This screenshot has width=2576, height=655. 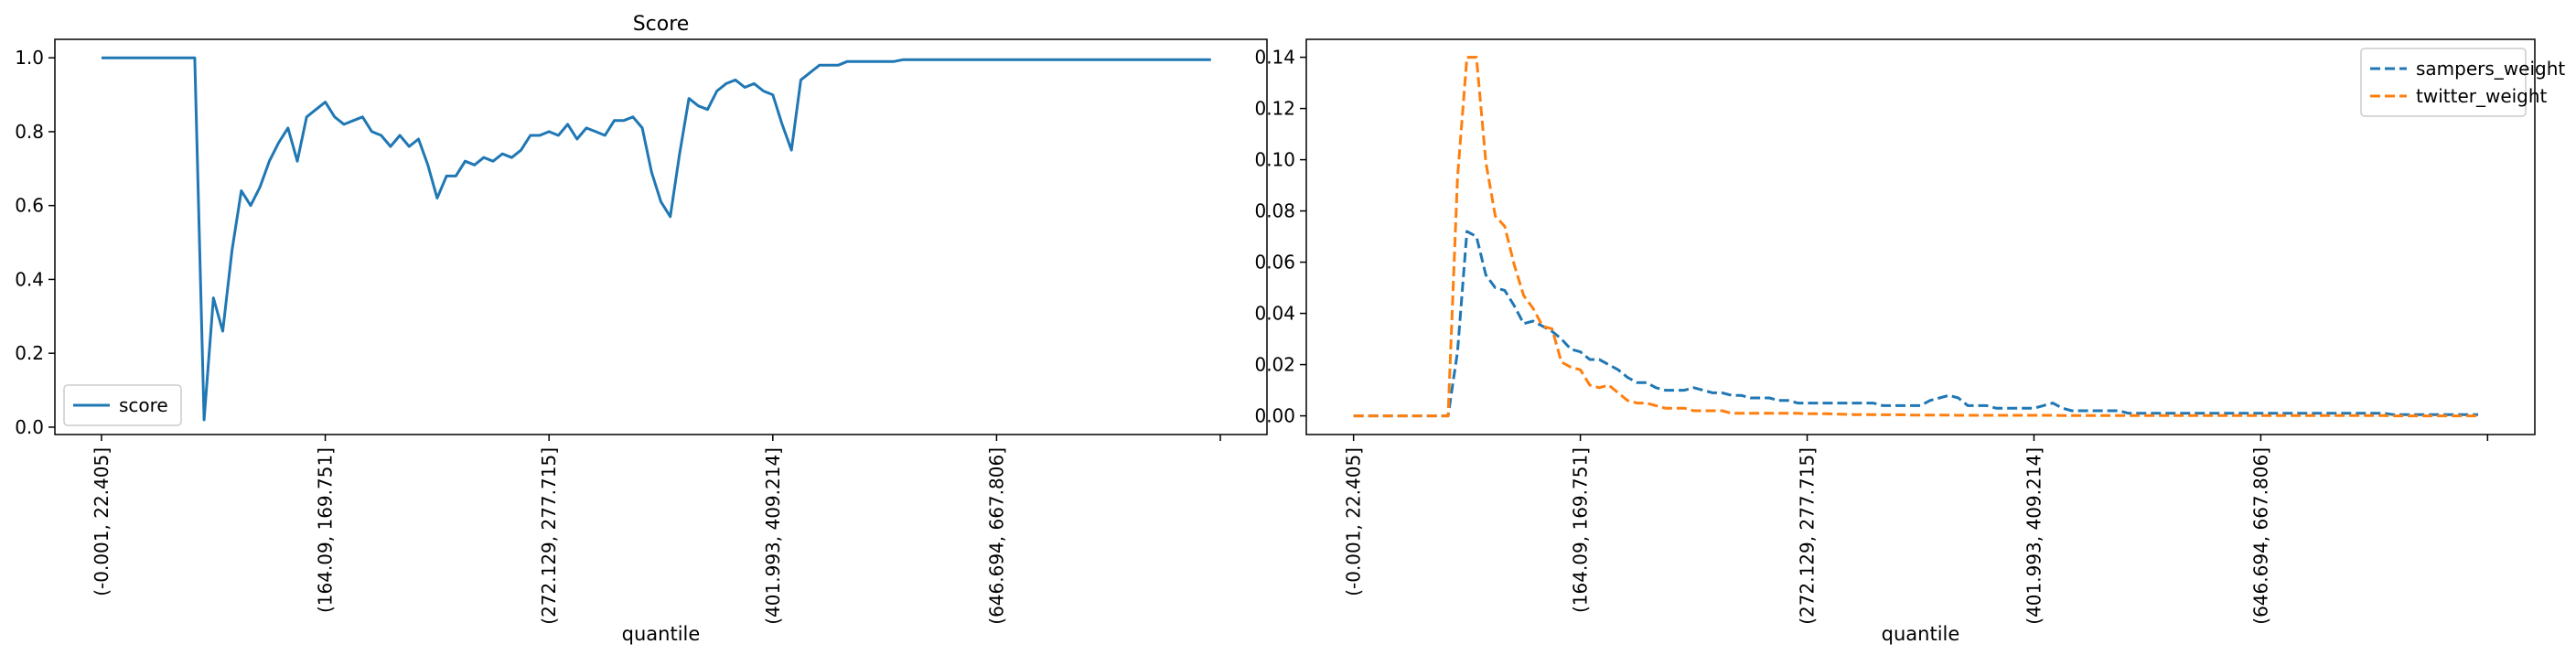 What do you see at coordinates (1274, 211) in the screenshot?
I see `y-tick-label: 0.08` at bounding box center [1274, 211].